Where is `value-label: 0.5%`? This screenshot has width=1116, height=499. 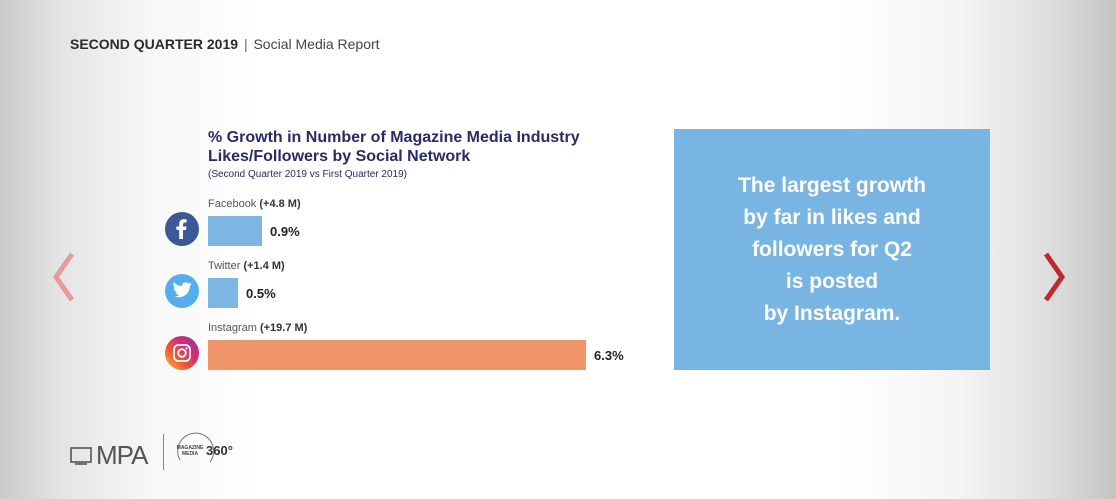
value-label: 0.5% is located at coordinates (261, 293).